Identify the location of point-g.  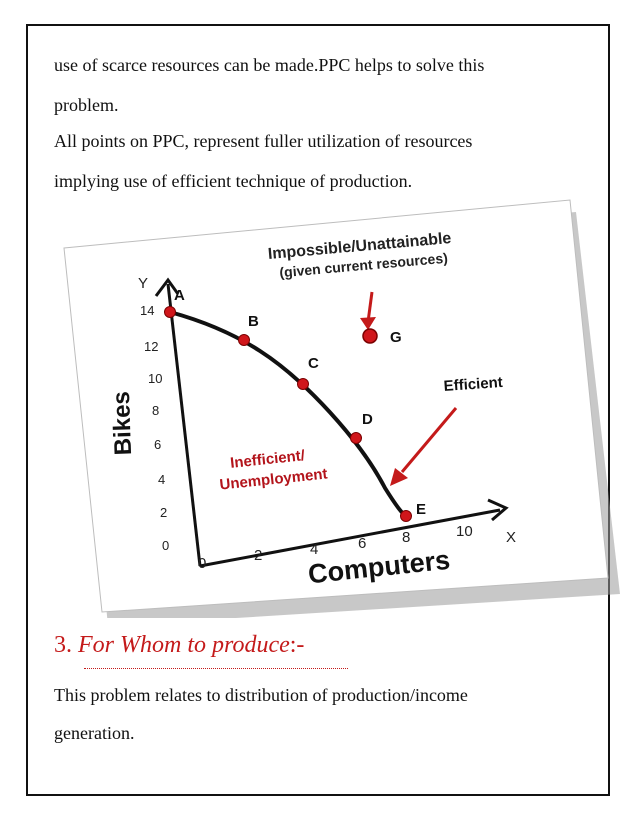
(370, 336).